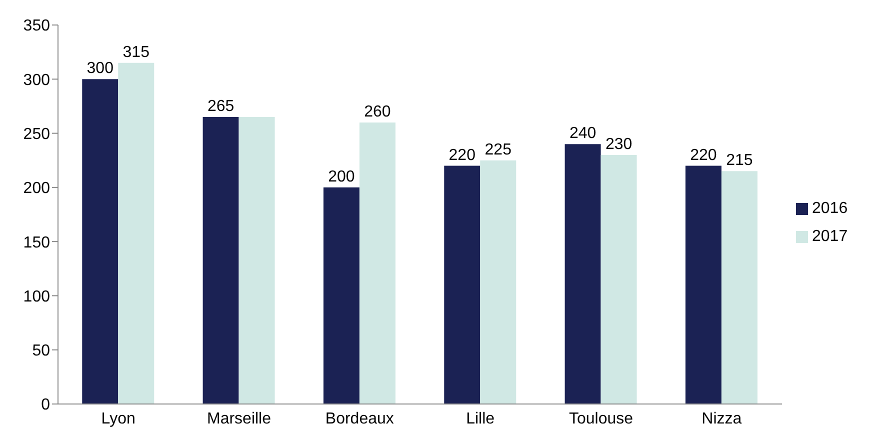  Describe the element at coordinates (36, 26) in the screenshot. I see `y-tick-label: 350` at that location.